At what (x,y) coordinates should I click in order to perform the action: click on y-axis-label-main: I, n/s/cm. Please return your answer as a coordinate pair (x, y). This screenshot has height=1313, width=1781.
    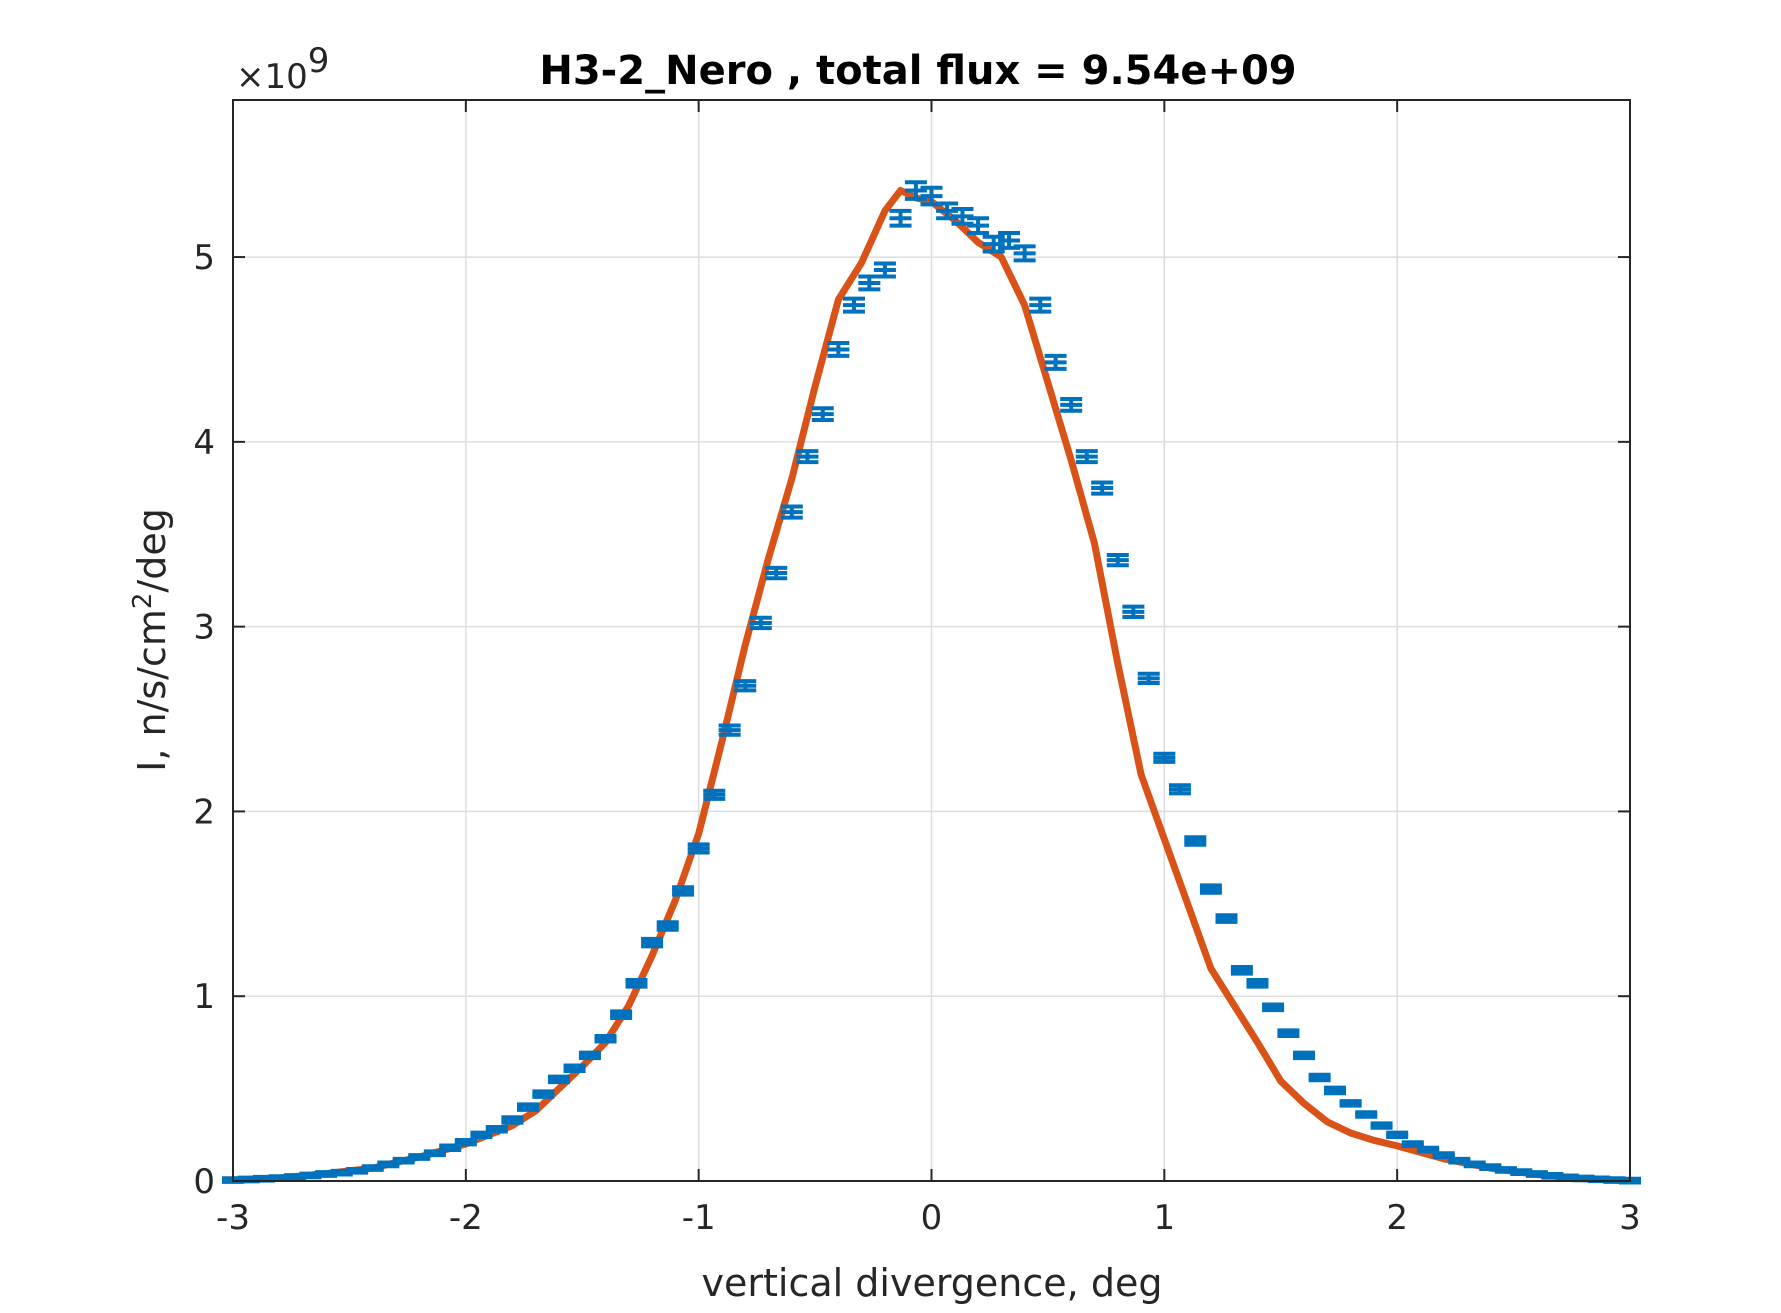
    Looking at the image, I should click on (152, 690).